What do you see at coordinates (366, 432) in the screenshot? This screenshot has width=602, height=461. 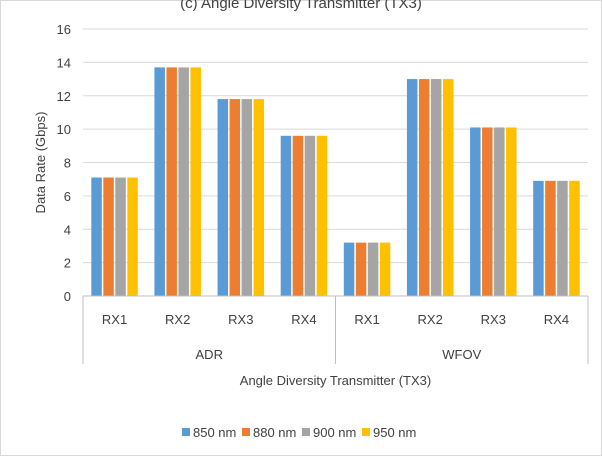 I see `legend-swatch-950nm` at bounding box center [366, 432].